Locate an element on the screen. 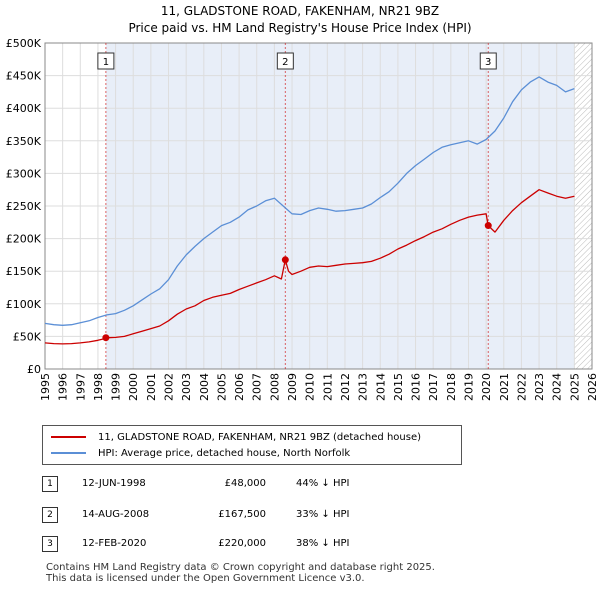  transaction-label-number: 1 is located at coordinates (106, 62).